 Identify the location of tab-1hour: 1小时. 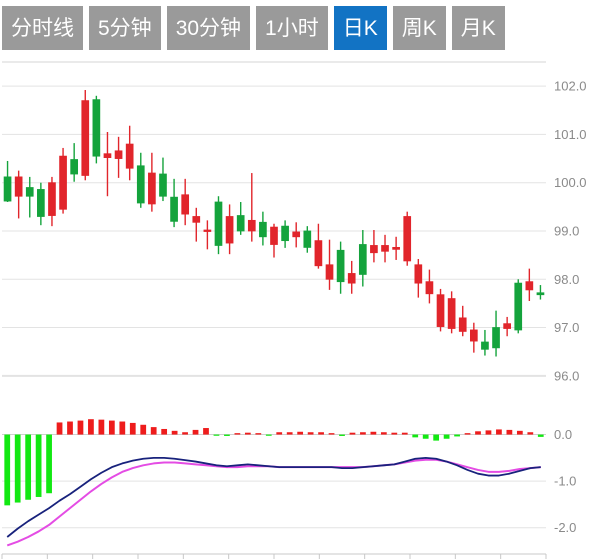
(292, 28).